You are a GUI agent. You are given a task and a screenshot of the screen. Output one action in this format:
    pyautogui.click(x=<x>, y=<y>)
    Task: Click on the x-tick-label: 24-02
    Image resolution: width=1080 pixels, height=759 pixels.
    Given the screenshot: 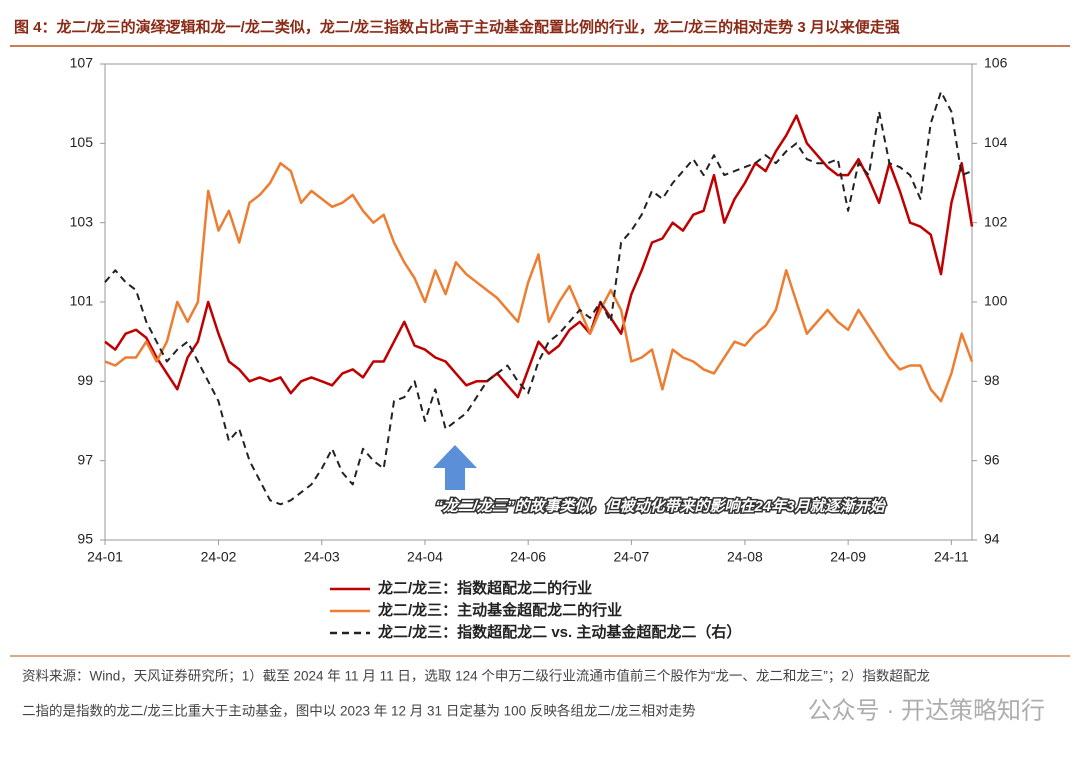 What is the action you would take?
    pyautogui.click(x=219, y=557)
    